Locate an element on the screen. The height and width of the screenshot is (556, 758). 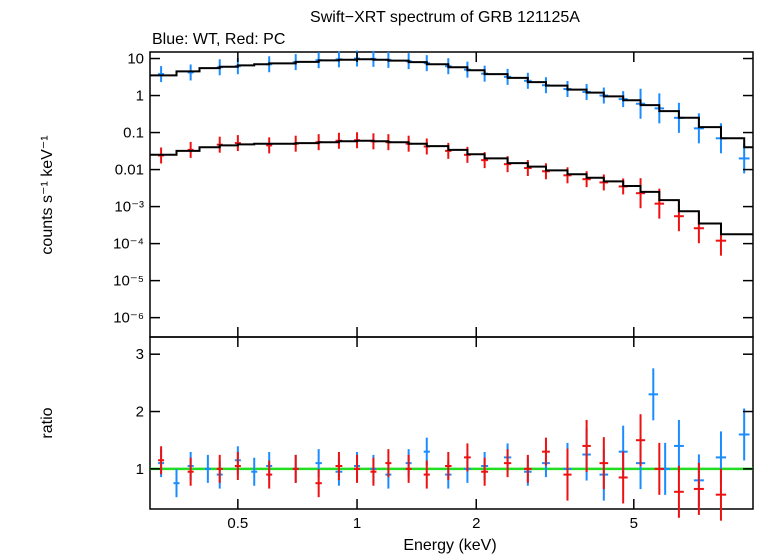
x-tick-label: 0.5 is located at coordinates (237, 523).